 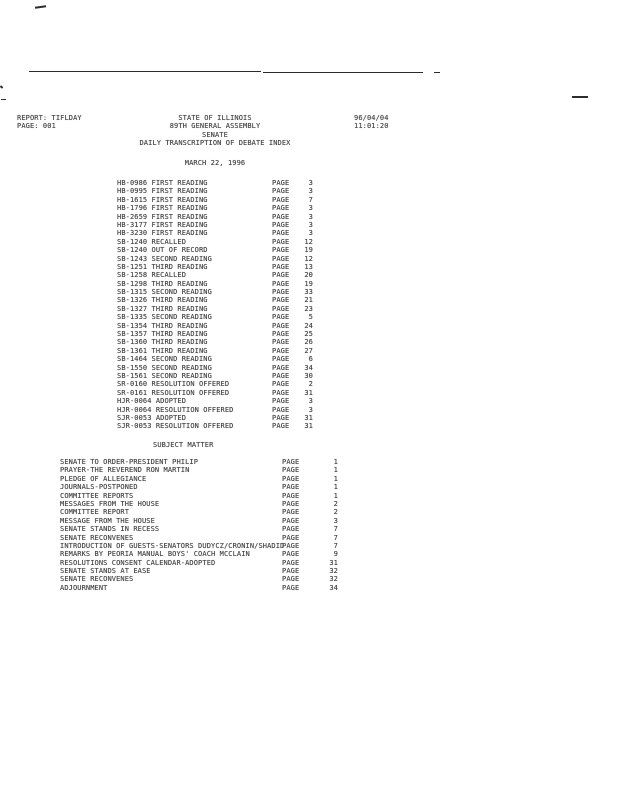 I want to click on document-title: DAILY TRANSCRIPTION OF DEBATE INDEX, so click(x=215, y=143).